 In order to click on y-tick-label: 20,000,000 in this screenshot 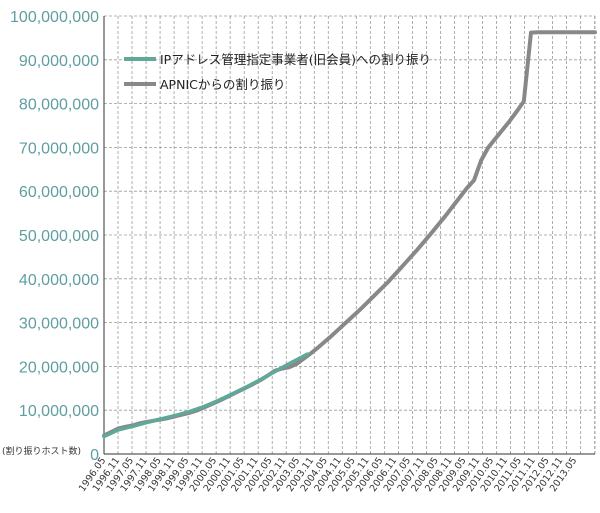, I will do `click(59, 367)`.